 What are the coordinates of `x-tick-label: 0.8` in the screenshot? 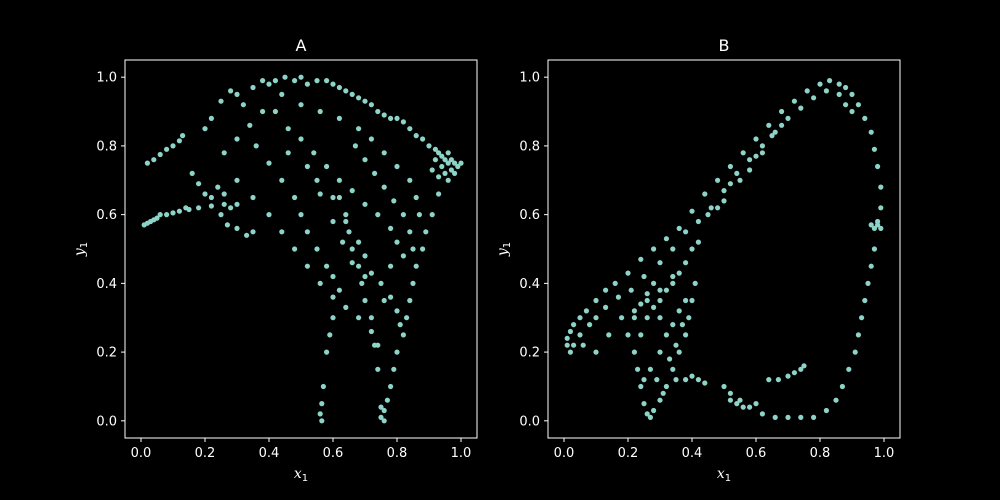 It's located at (397, 453).